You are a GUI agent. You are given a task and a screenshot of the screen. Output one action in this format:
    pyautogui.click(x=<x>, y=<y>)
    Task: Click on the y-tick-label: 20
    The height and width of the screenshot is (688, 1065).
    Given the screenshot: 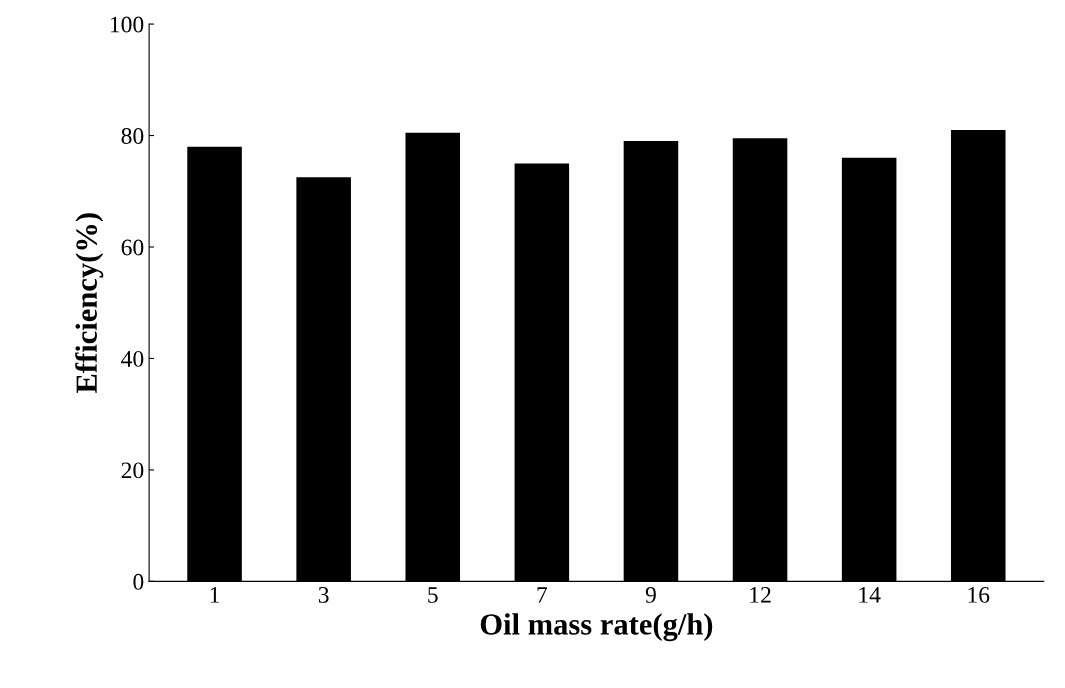 What is the action you would take?
    pyautogui.click(x=132, y=470)
    